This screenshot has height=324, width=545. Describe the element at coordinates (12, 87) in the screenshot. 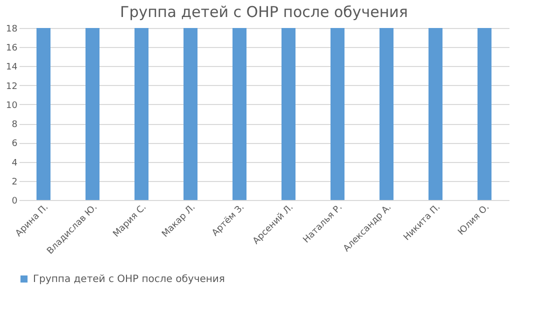

I see `y-tick-label: 12` at that location.